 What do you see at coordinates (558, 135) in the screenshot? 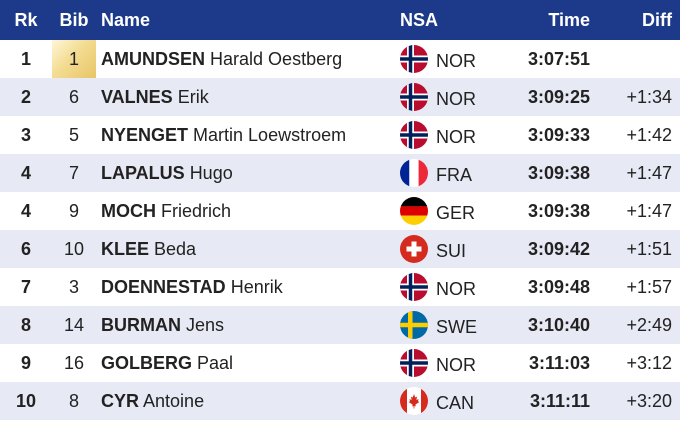
I see `time-cell: 3:09:33` at bounding box center [558, 135].